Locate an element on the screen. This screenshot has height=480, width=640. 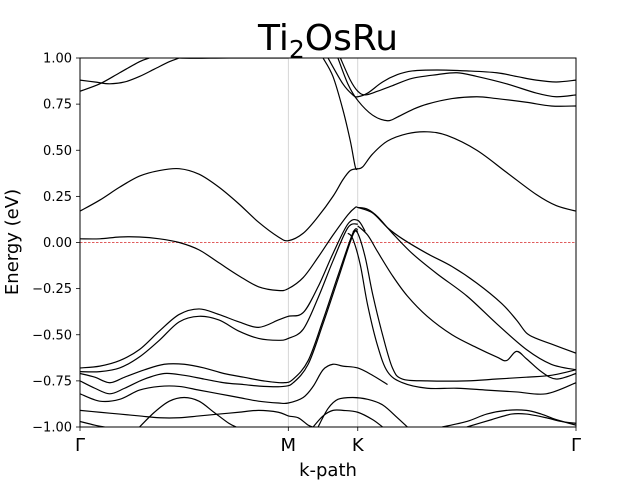
y-axis-label: Energy (eV) is located at coordinates (12, 242).